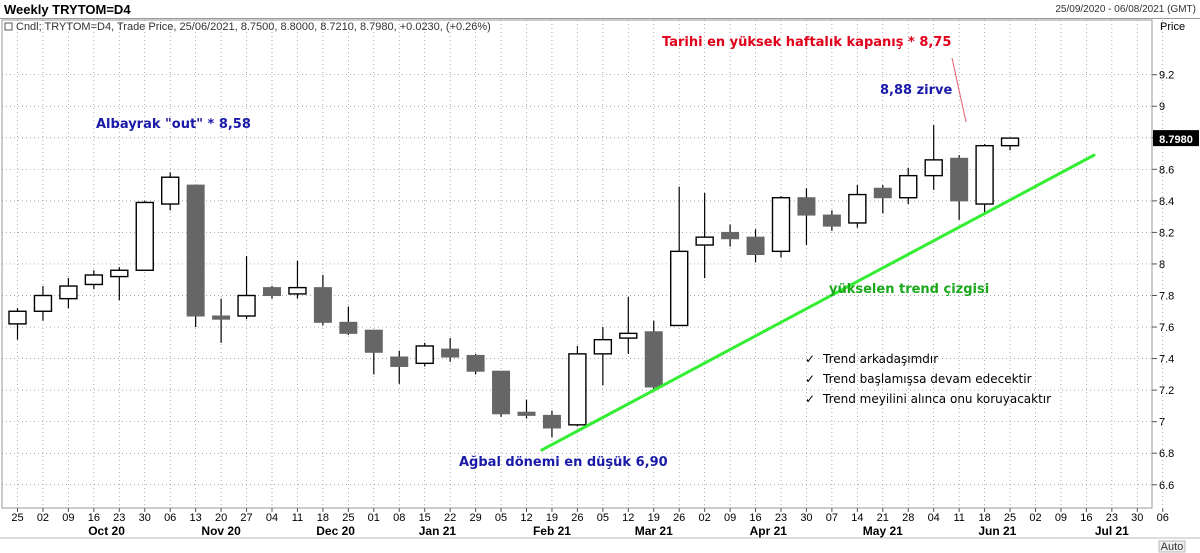 The width and height of the screenshot is (1200, 553). I want to click on x-tick-label: 18, so click(323, 518).